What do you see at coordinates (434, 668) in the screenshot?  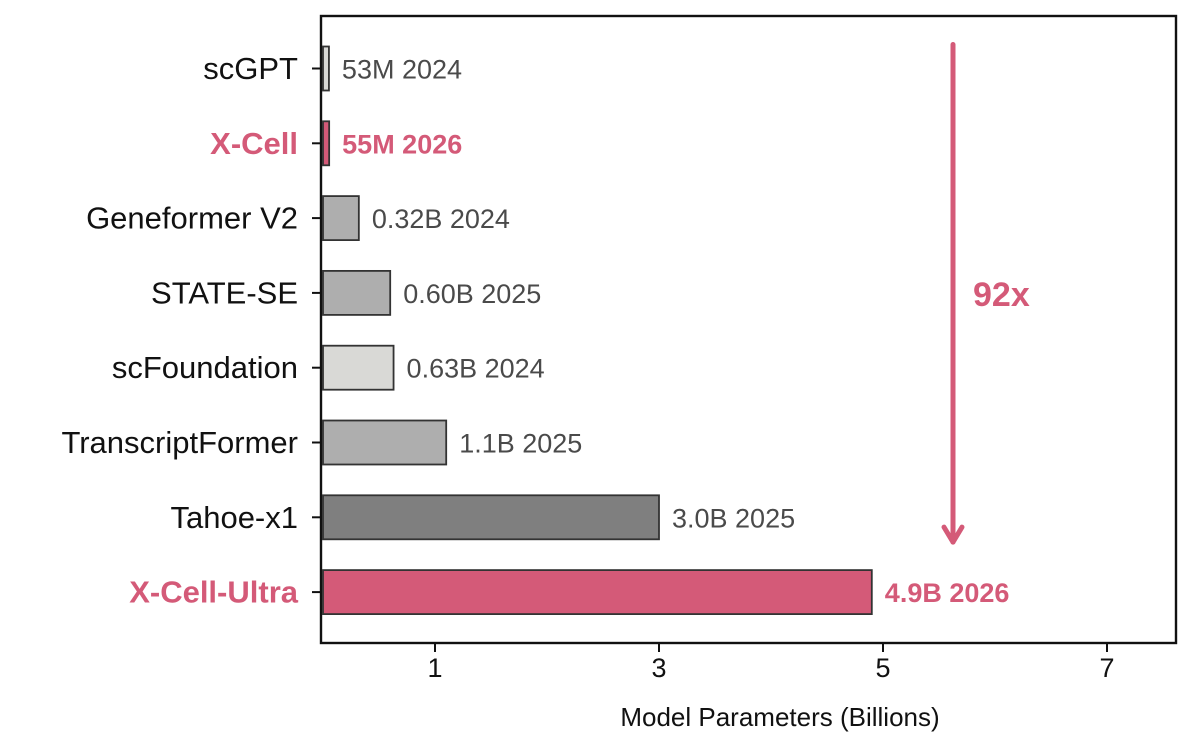 I see `x-tick-label: 1` at bounding box center [434, 668].